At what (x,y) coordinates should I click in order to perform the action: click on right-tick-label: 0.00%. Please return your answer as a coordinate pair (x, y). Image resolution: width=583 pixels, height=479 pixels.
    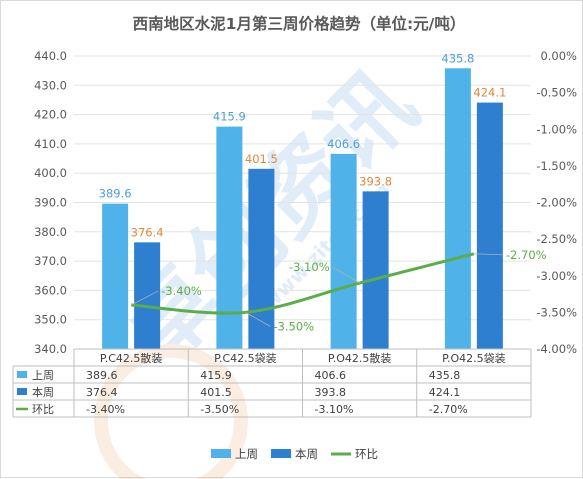
    Looking at the image, I should click on (558, 56).